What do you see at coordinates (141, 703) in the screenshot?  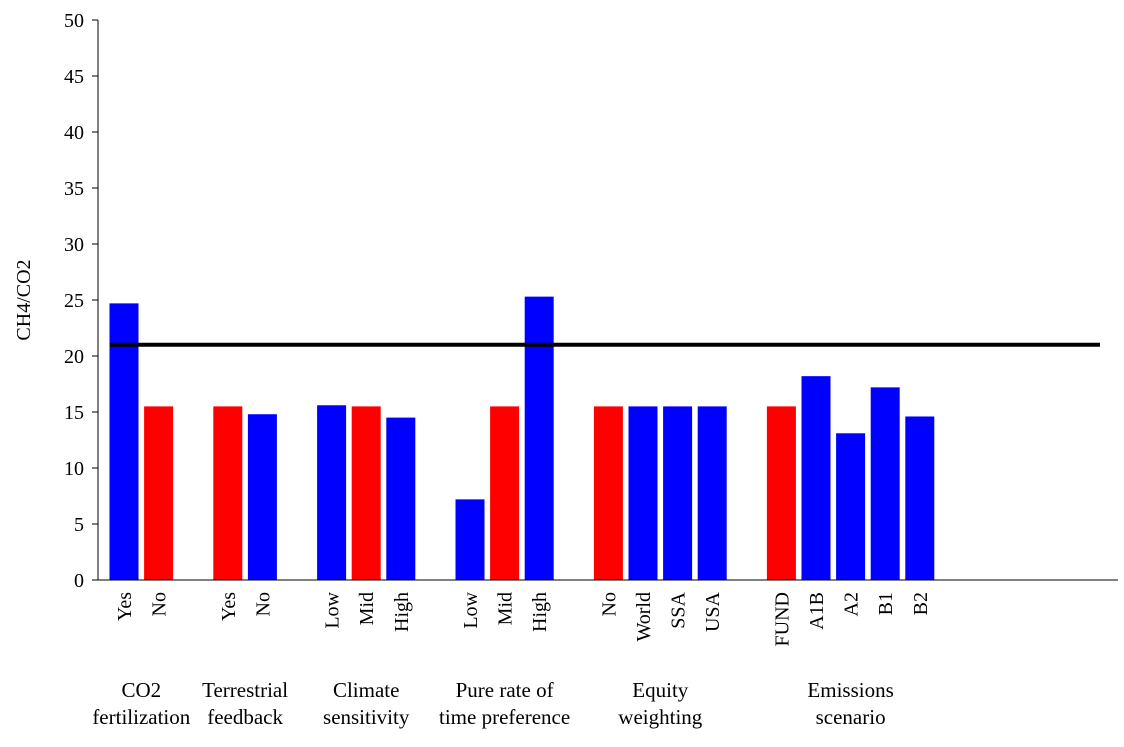 I see `group-label: CO2 fertilization` at bounding box center [141, 703].